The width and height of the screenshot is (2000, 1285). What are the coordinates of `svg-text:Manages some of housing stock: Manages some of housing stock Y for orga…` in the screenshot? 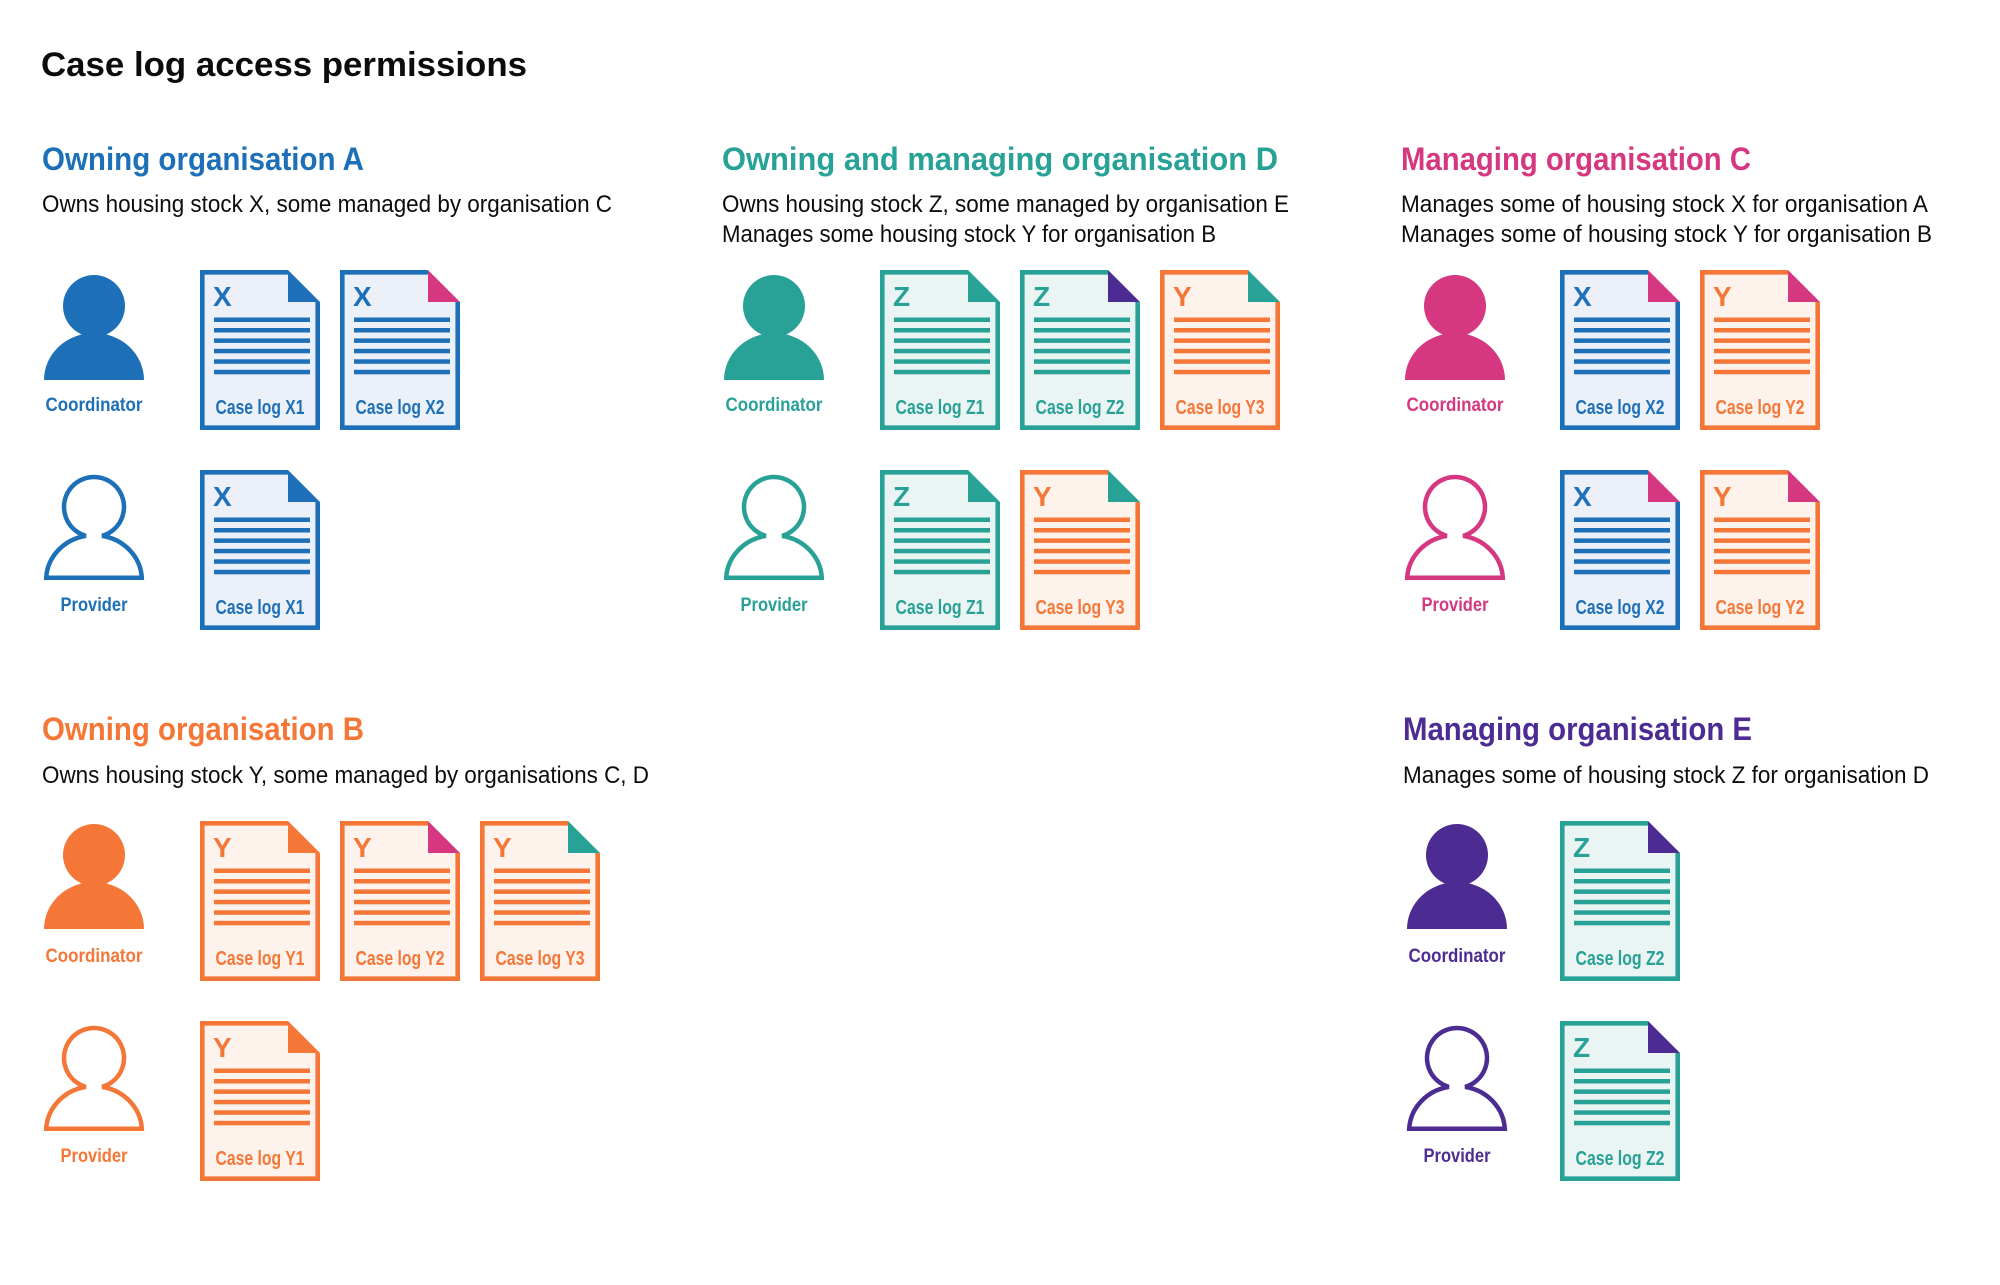 It's located at (1666, 234).